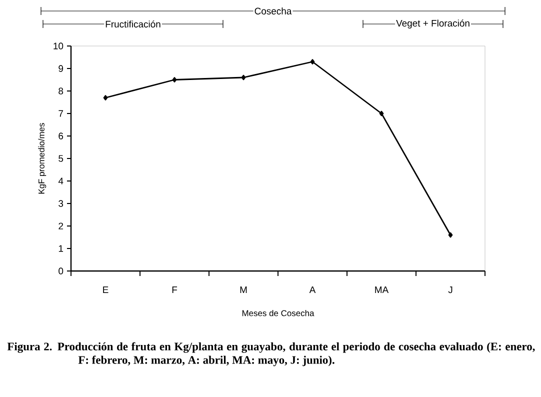  What do you see at coordinates (271, 354) in the screenshot?
I see `text: Figura 2. Producción de fruta en Kg/planta en guayabo, durante el periodo de cosecha evaluado (E: enero, F: febrero, M: marzo, A: abril, MA: mayo, J: junio).` at bounding box center [271, 354].